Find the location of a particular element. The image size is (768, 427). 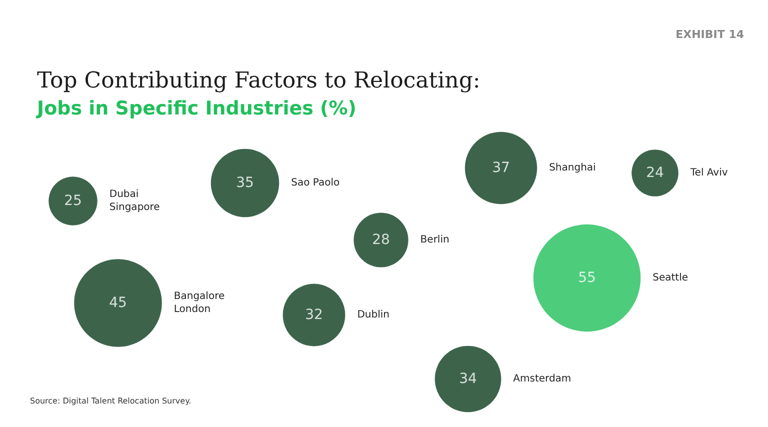

source-note: Source: Digital Talent Relocation Survey. is located at coordinates (111, 401).